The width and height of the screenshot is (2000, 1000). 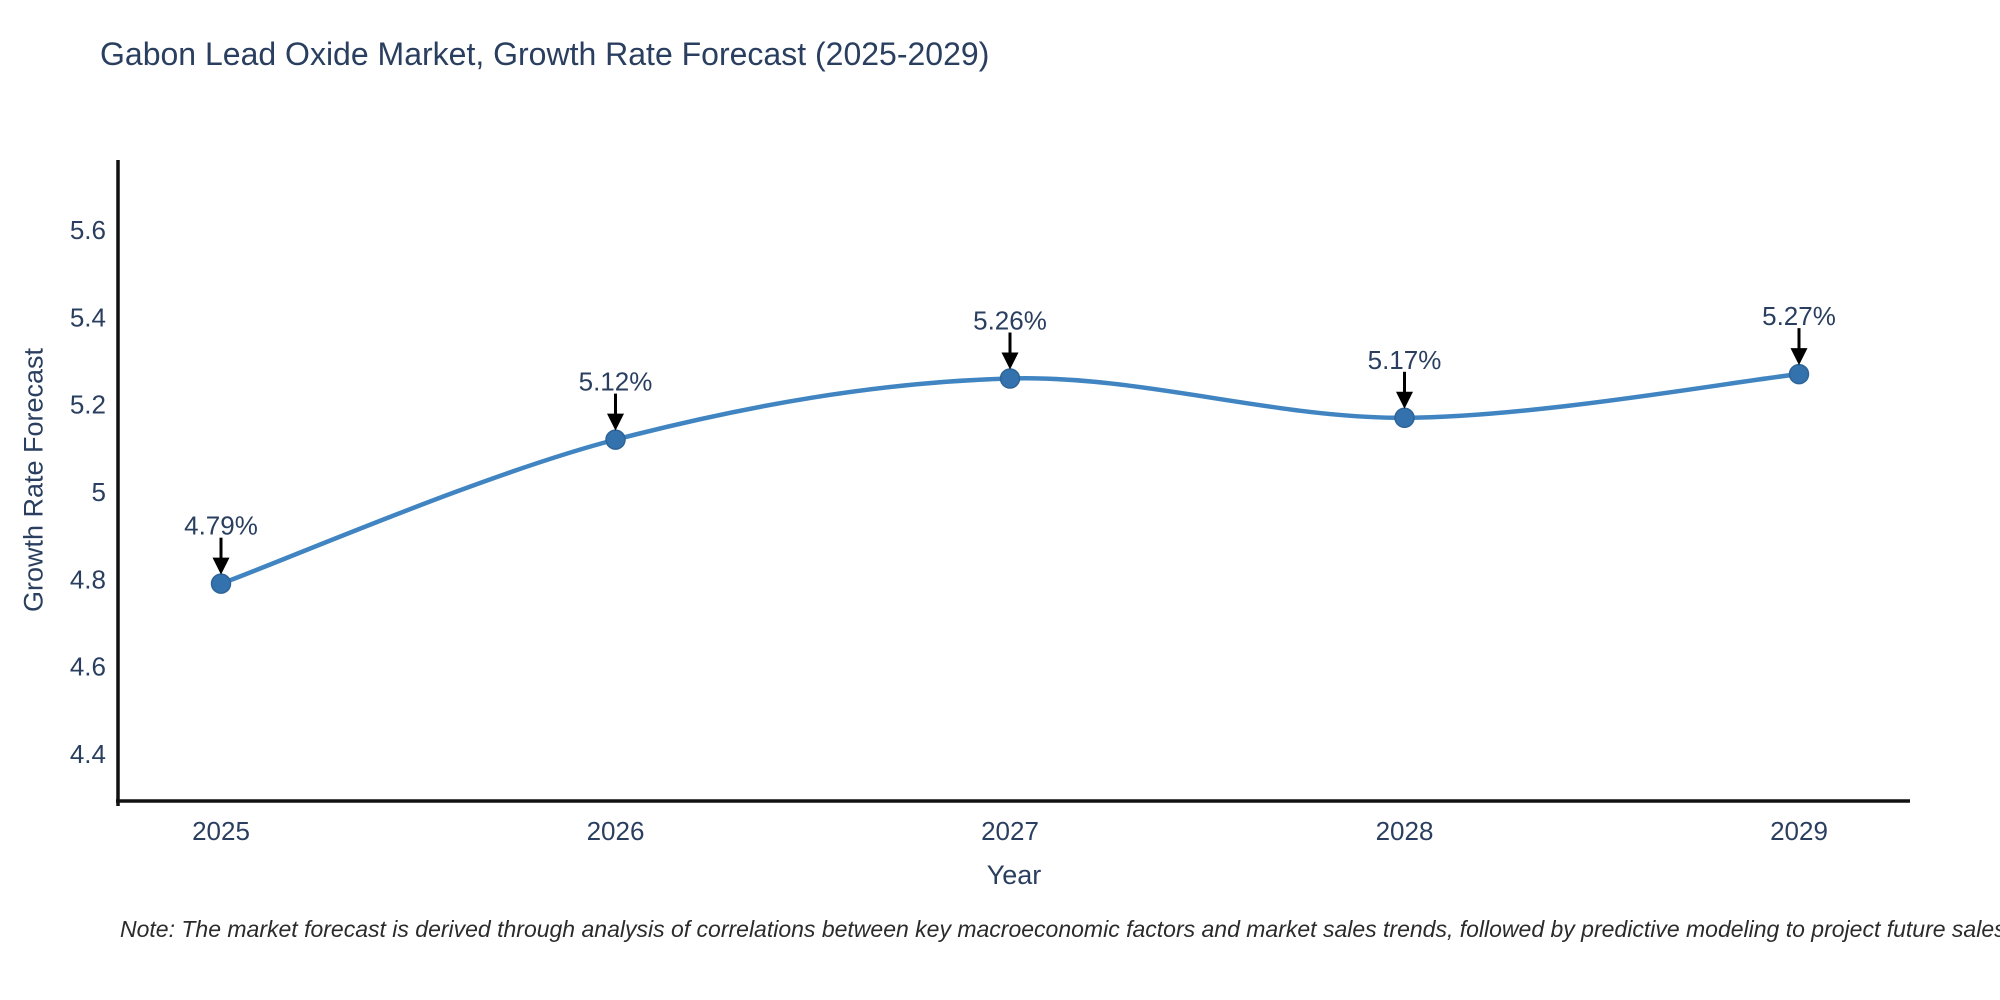 What do you see at coordinates (33, 480) in the screenshot?
I see `y-axis-title: Growth Rate Forecast` at bounding box center [33, 480].